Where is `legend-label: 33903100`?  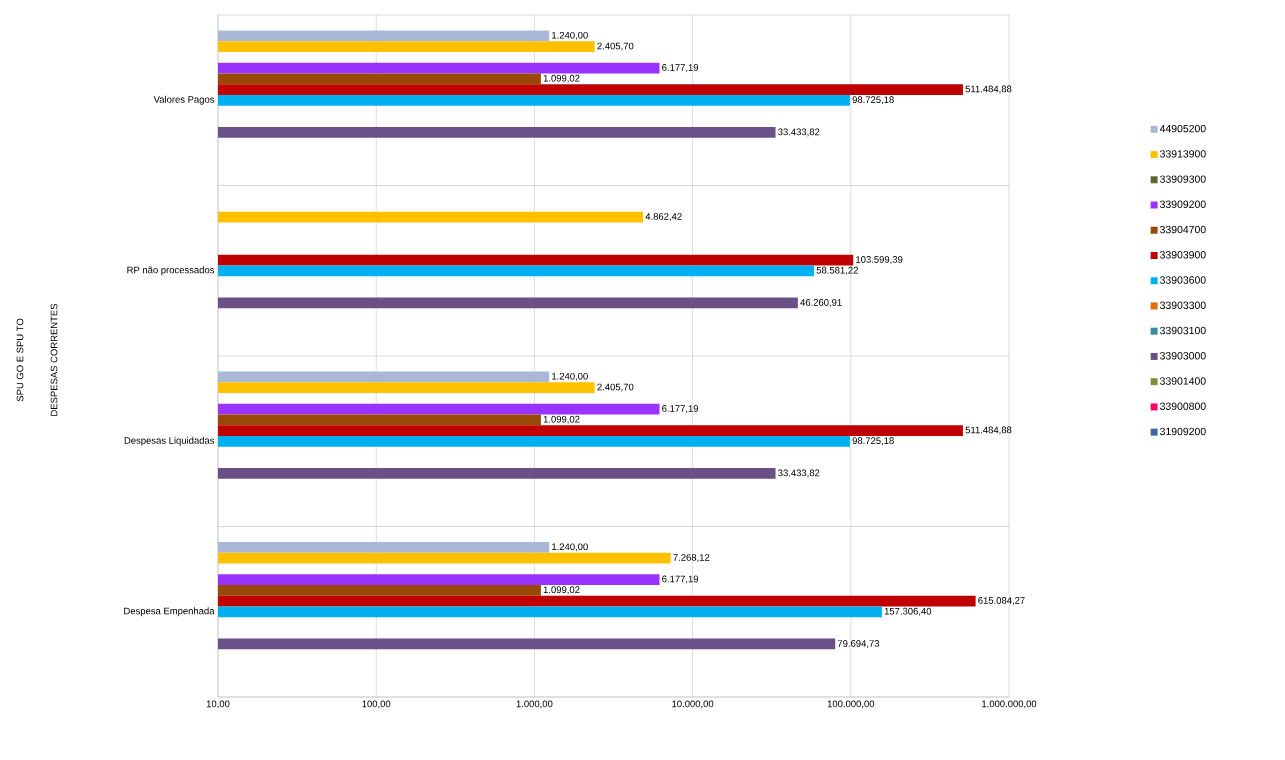 legend-label: 33903100 is located at coordinates (1182, 330).